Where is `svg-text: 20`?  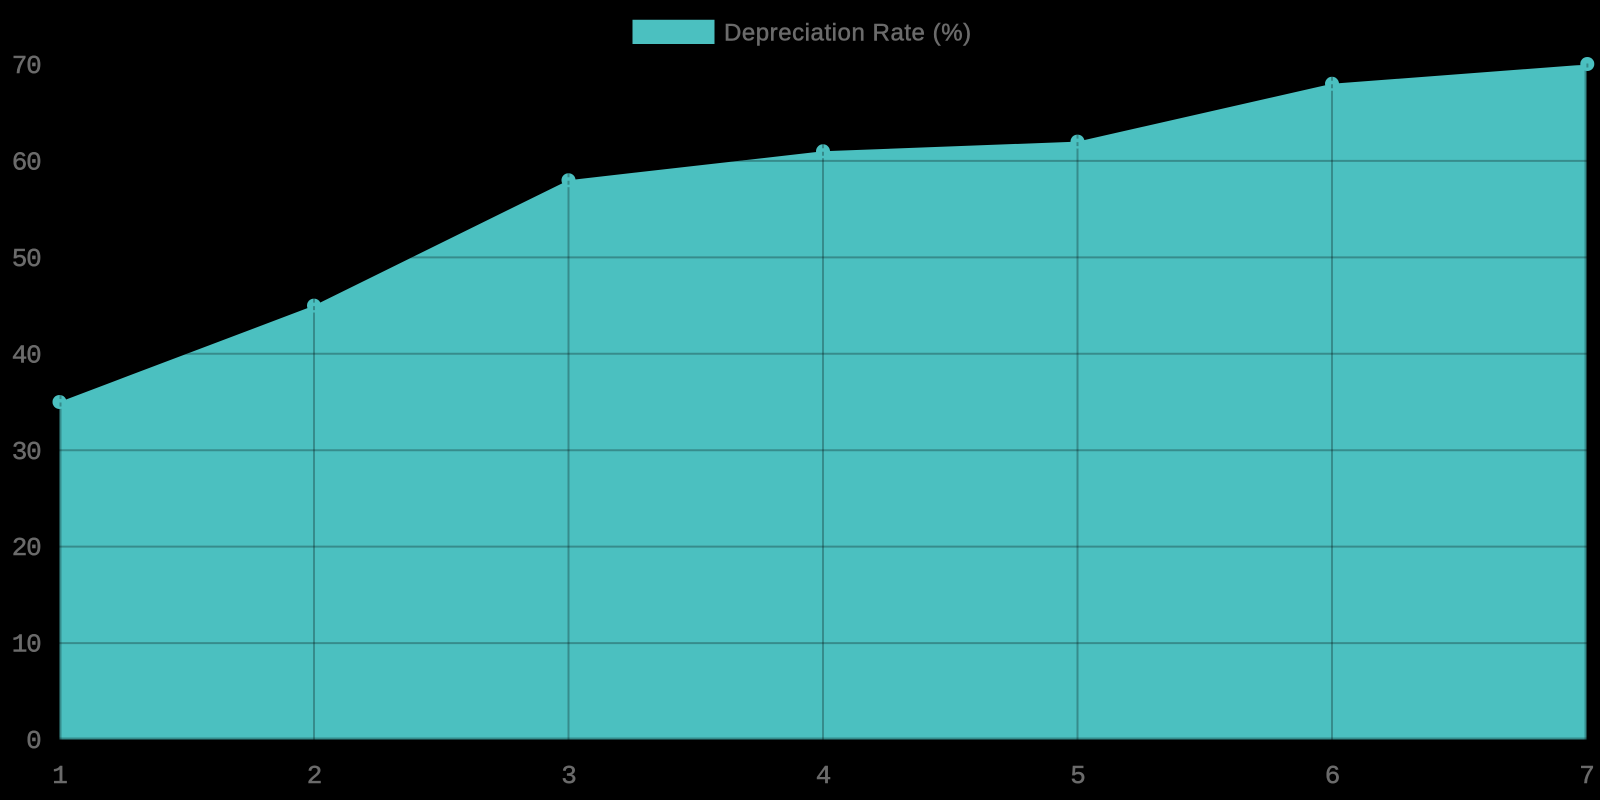 svg-text: 20 is located at coordinates (26, 548).